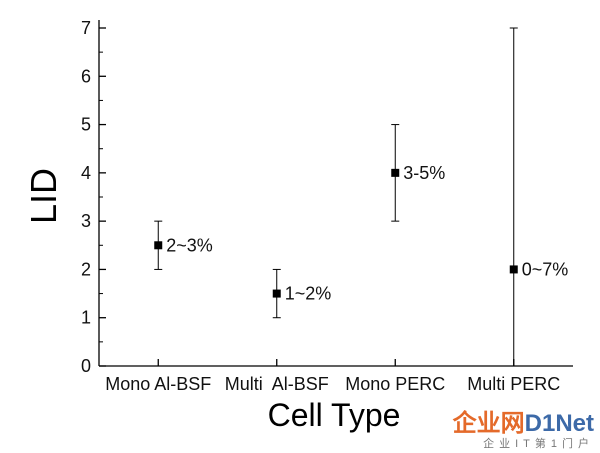 Image resolution: width=600 pixels, height=453 pixels. Describe the element at coordinates (538, 444) in the screenshot. I see `watermark-subtitle: 企业IT第1门户` at that location.